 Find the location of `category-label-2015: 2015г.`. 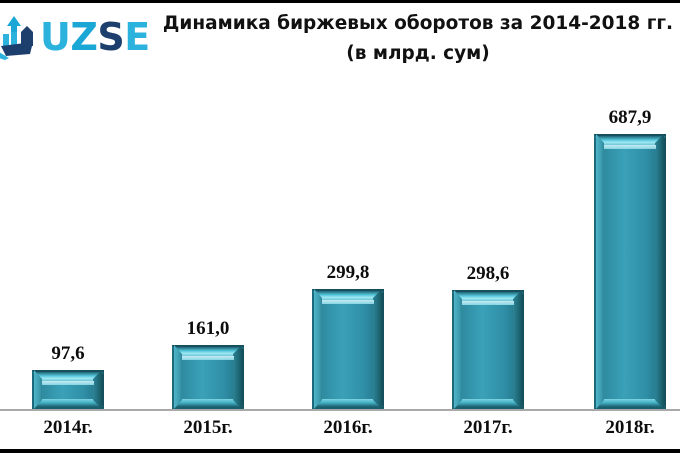

category-label-2015: 2015г. is located at coordinates (208, 427).